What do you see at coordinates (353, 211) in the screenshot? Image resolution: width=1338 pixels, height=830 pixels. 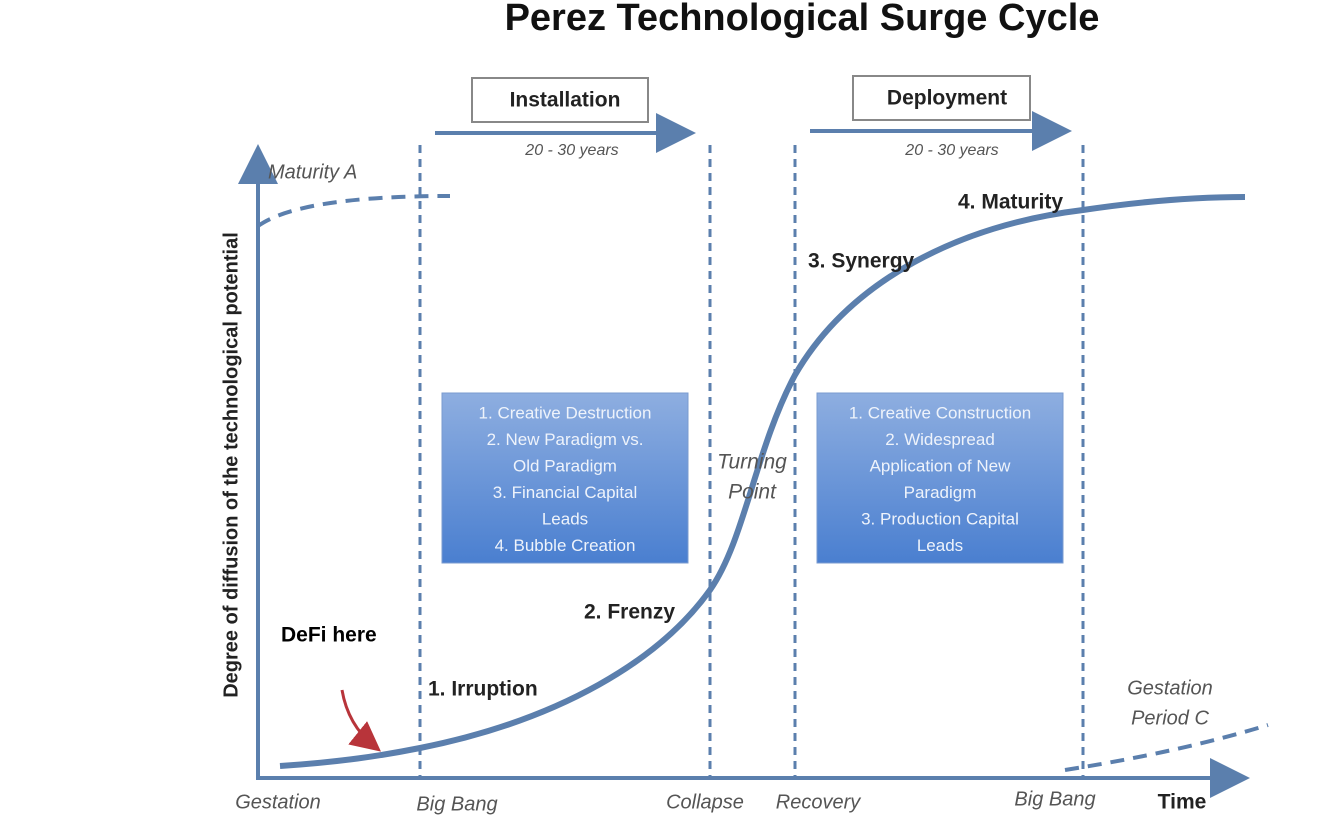 I see `previous-curve` at bounding box center [353, 211].